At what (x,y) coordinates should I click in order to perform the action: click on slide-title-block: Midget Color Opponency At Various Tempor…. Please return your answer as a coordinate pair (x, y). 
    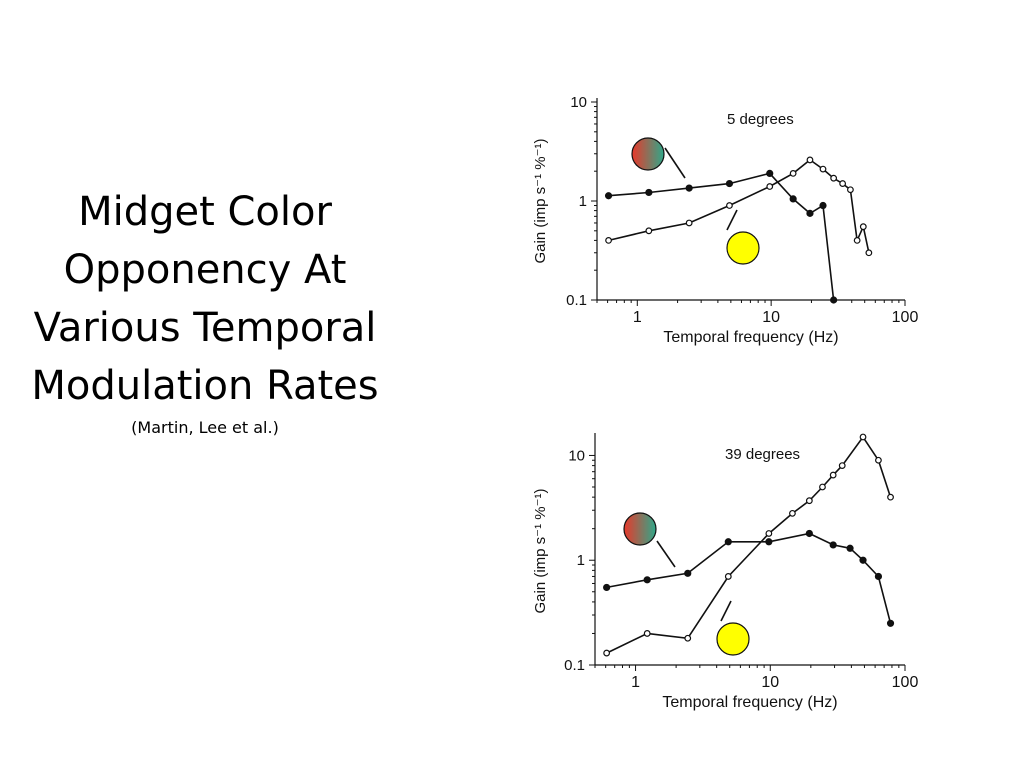
    Looking at the image, I should click on (205, 311).